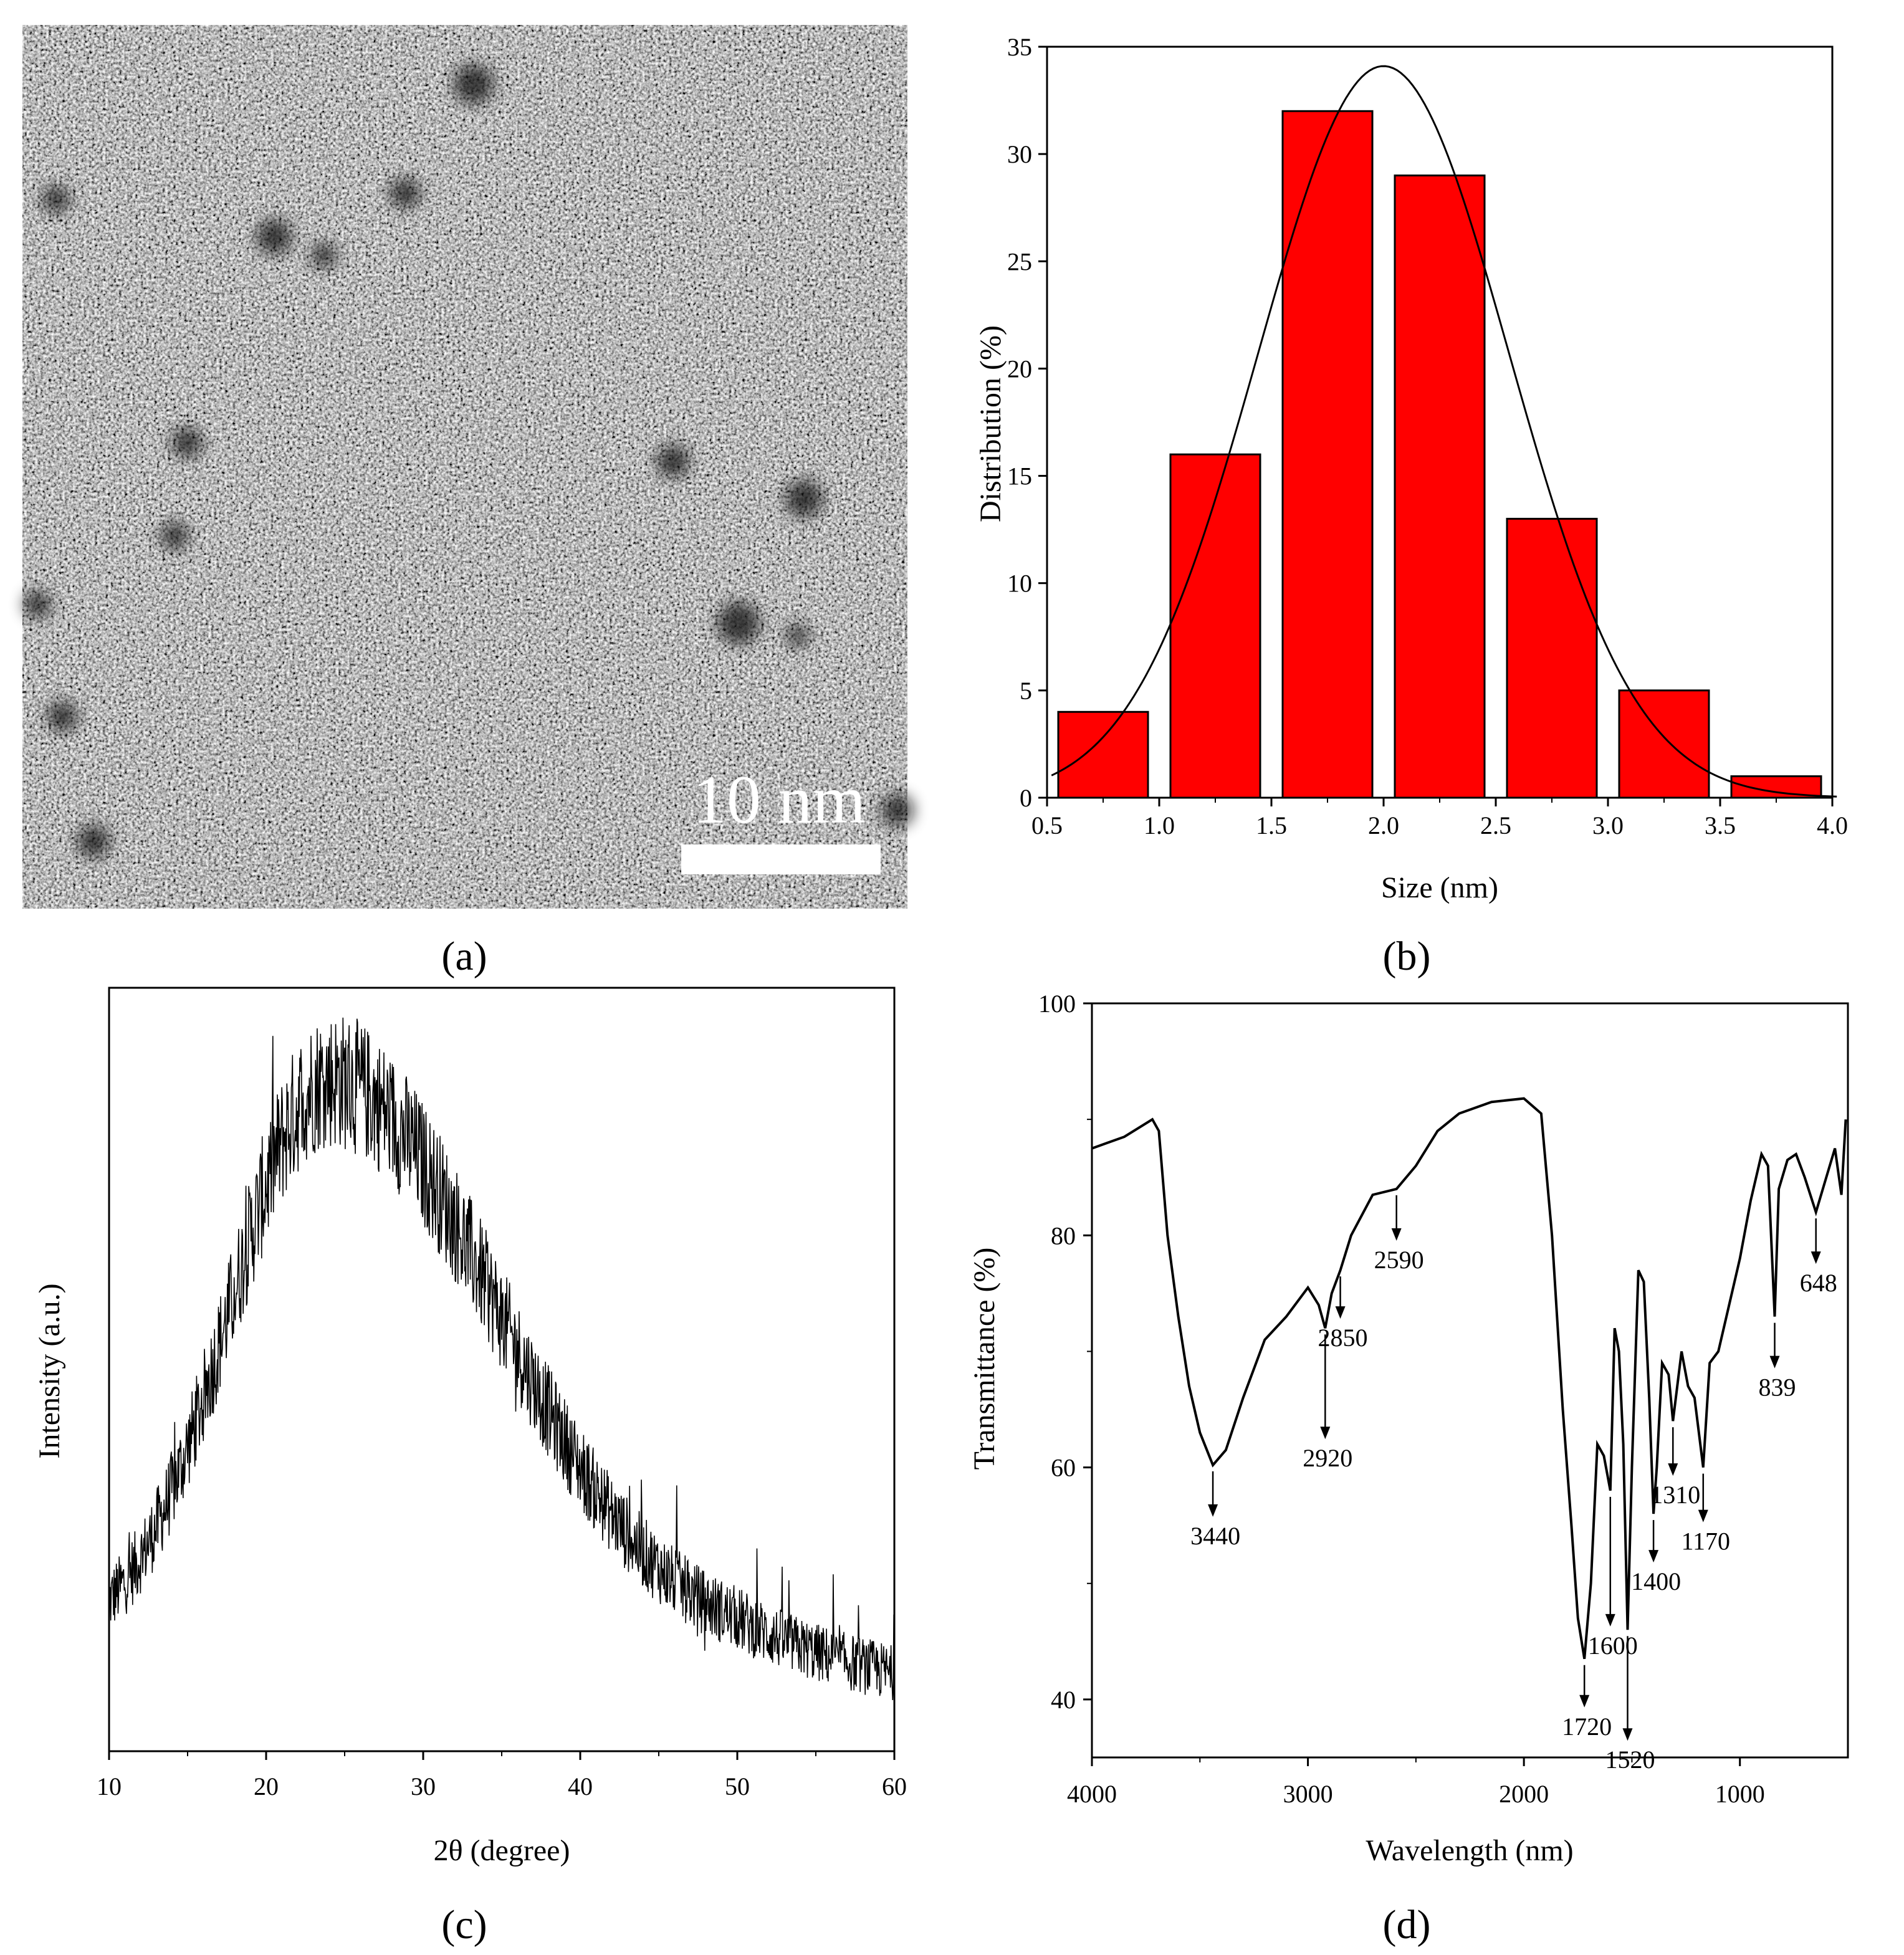 Image resolution: width=1904 pixels, height=1955 pixels. Describe the element at coordinates (1656, 1581) in the screenshot. I see `annotation-label: 1400` at that location.